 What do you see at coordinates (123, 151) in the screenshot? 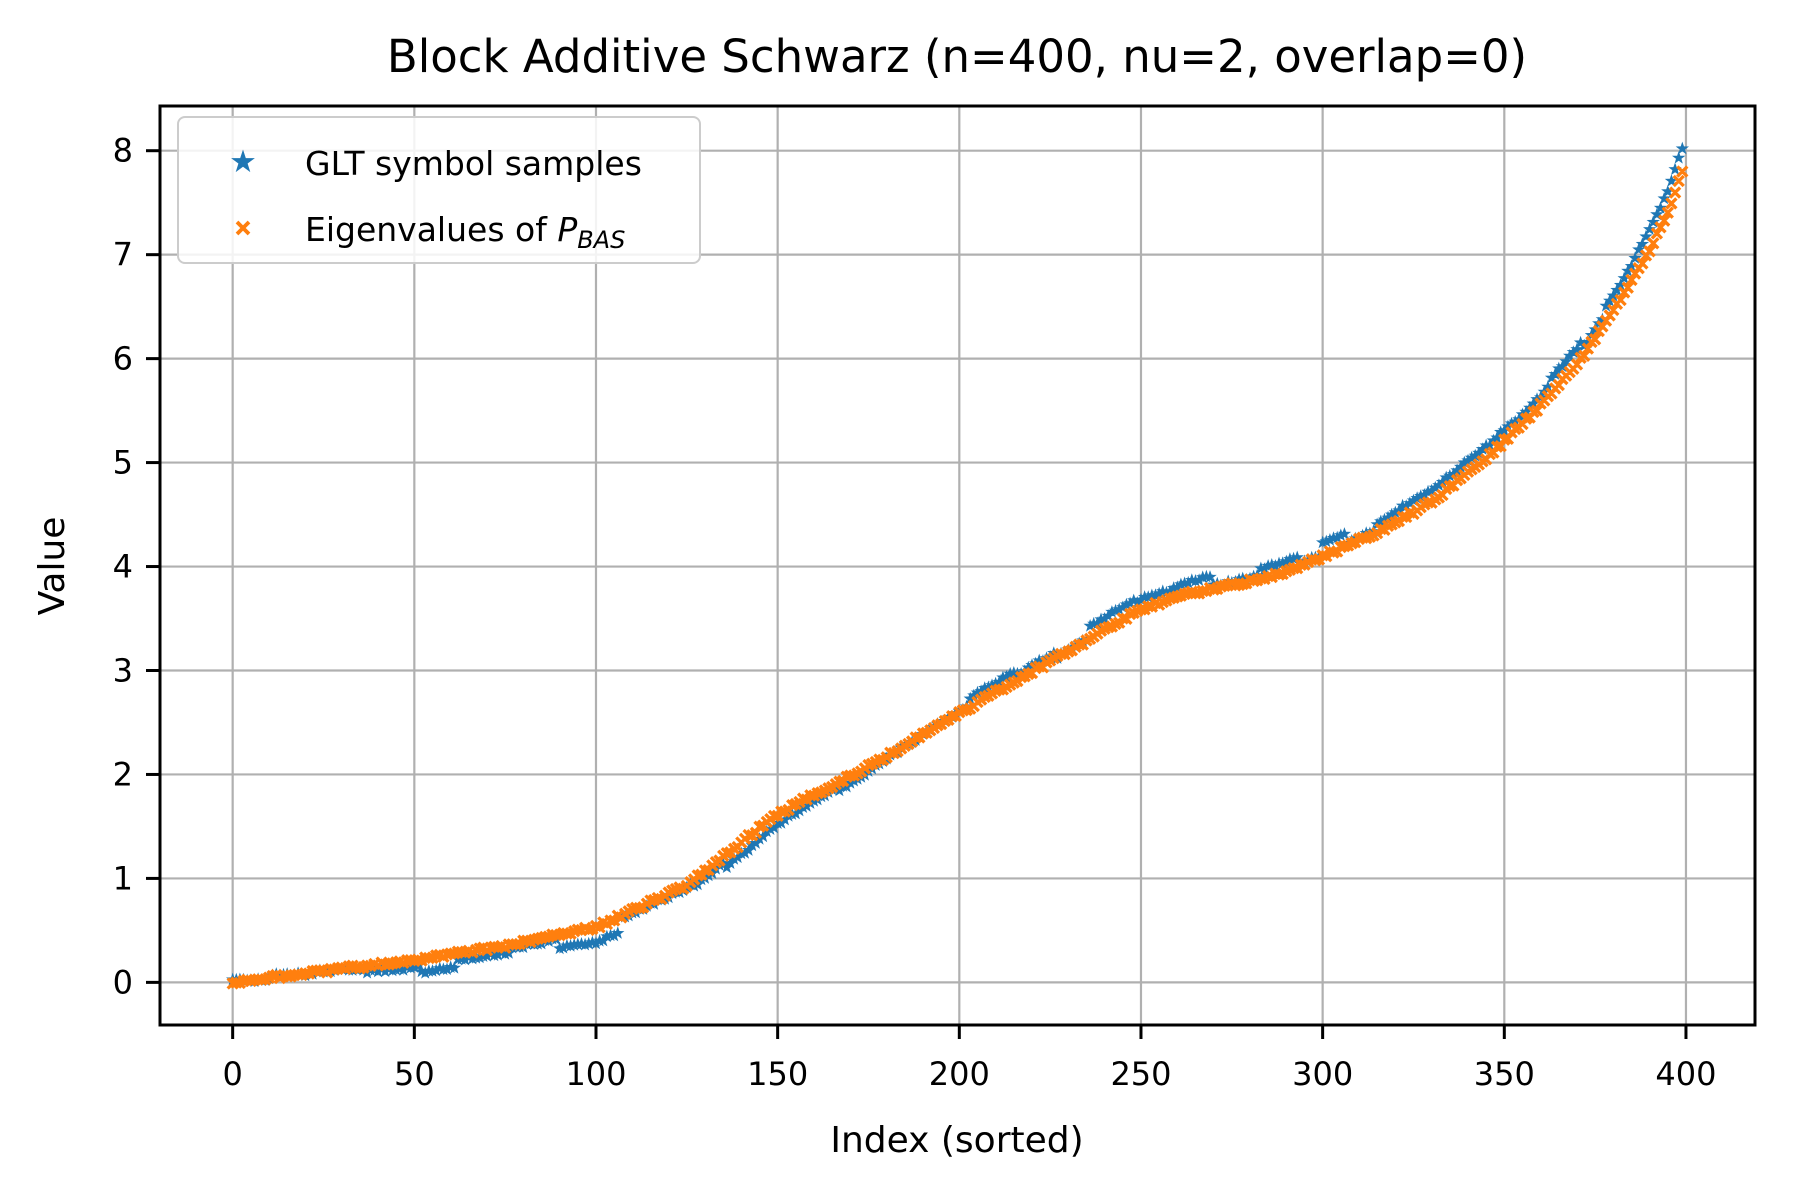
I see `y-tick-label: 8` at bounding box center [123, 151].